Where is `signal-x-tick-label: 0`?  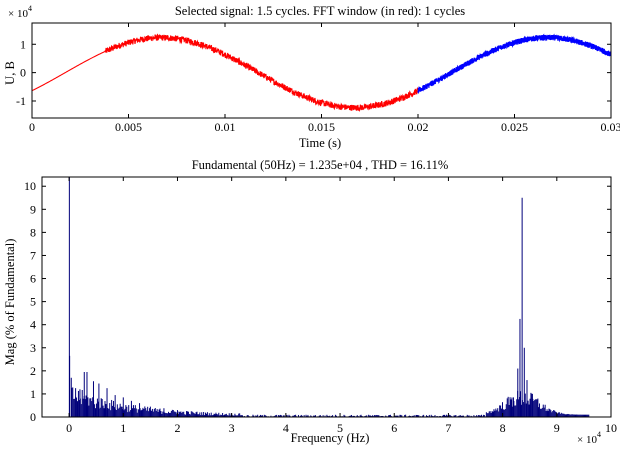 signal-x-tick-label: 0 is located at coordinates (32, 127).